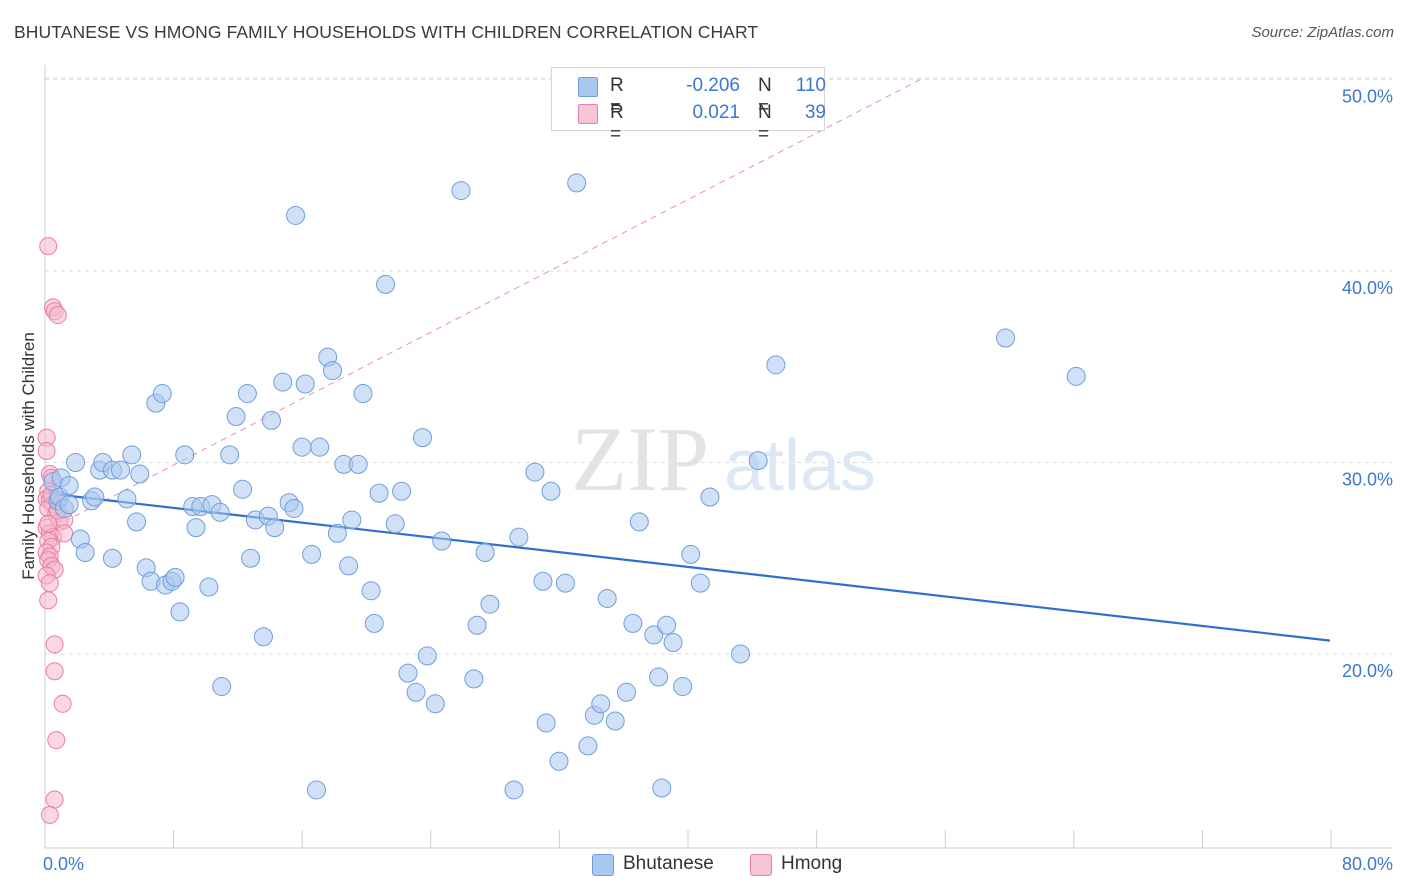 The width and height of the screenshot is (1406, 892). Describe the element at coordinates (810, 85) in the screenshot. I see `legend-n-value: 110` at that location.